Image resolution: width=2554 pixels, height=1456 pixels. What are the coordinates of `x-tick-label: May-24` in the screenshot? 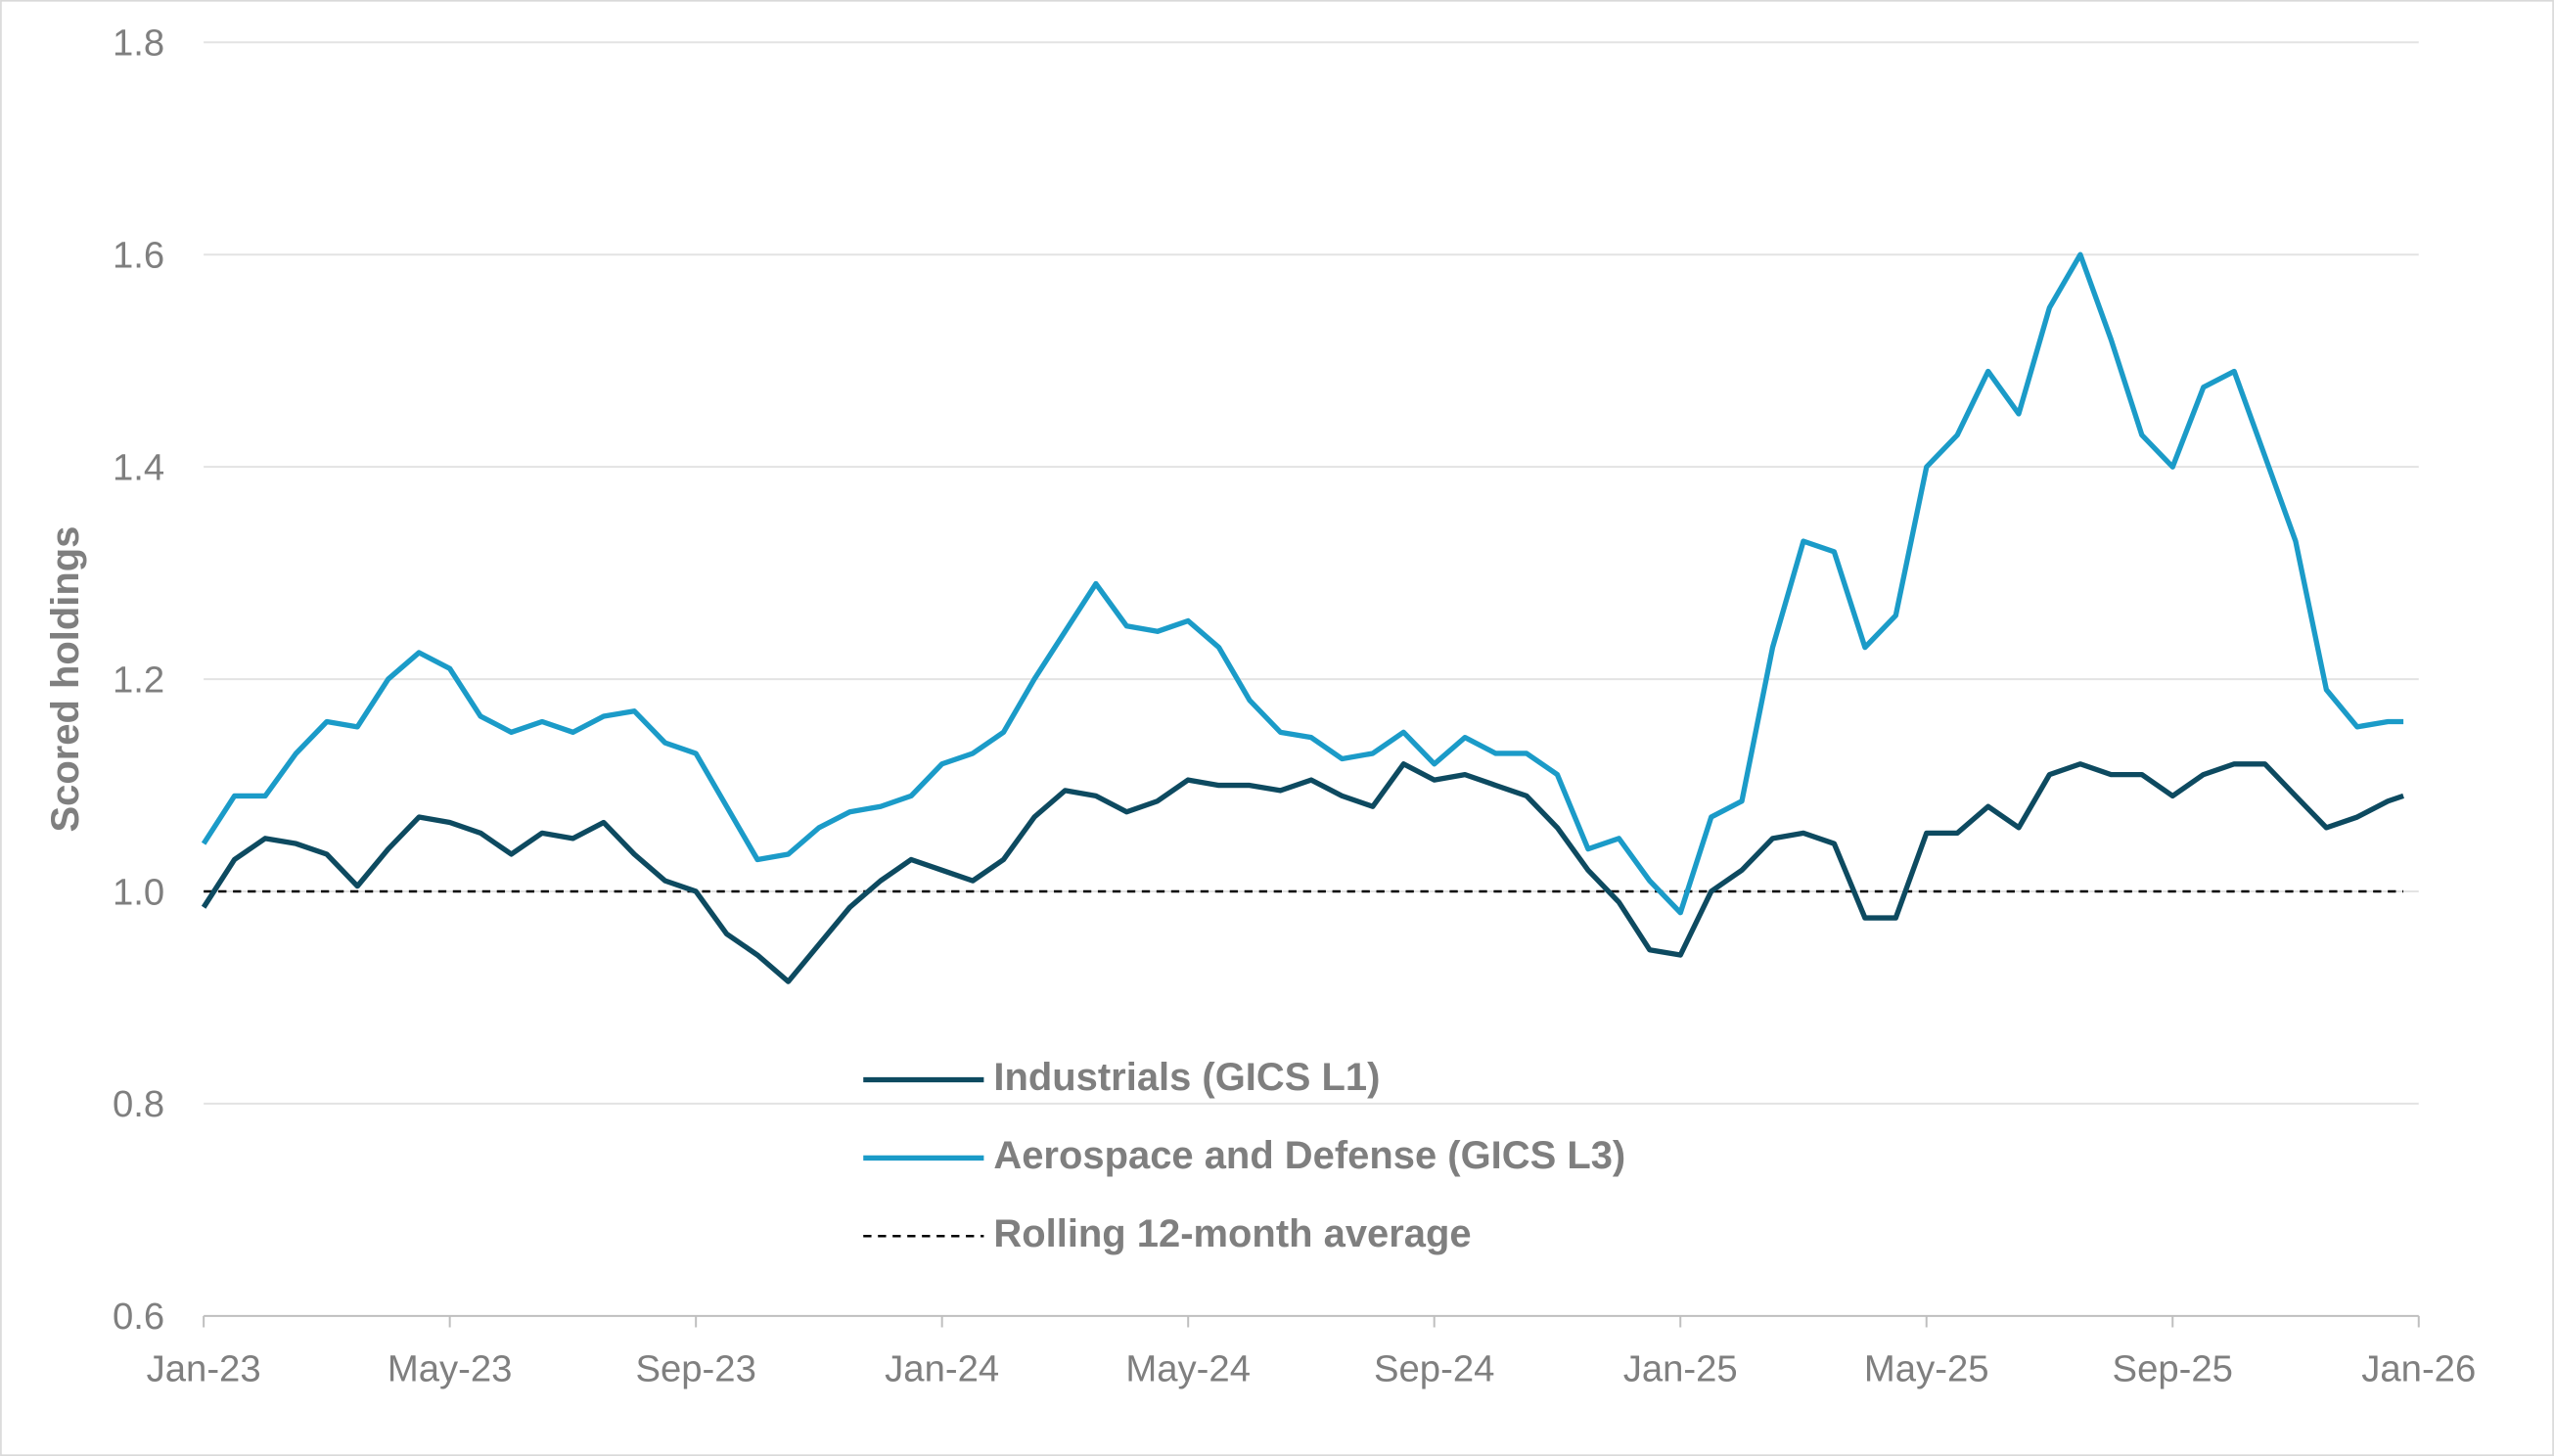 It's located at (1188, 1368).